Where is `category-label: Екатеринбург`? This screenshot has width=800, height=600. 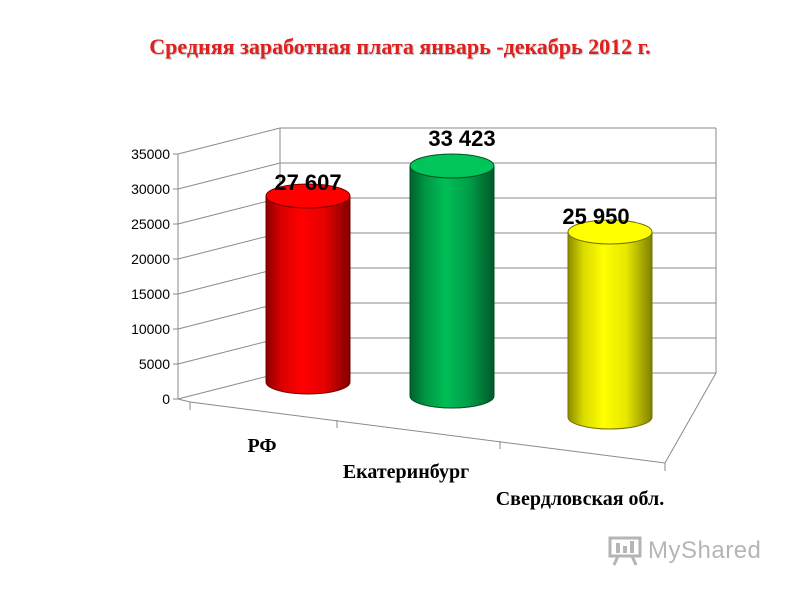
category-label: Екатеринбург is located at coordinates (406, 472).